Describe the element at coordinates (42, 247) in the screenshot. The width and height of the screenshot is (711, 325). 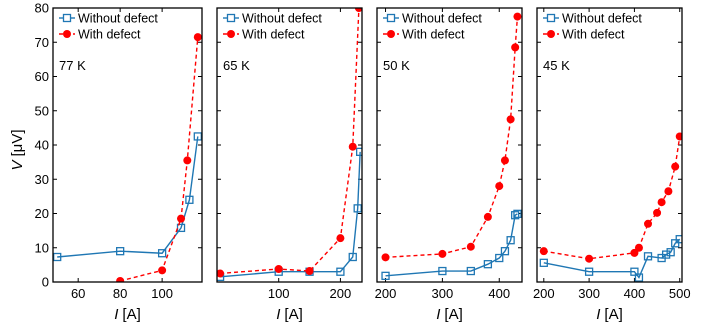
I see `y-tick-label: 10` at that location.